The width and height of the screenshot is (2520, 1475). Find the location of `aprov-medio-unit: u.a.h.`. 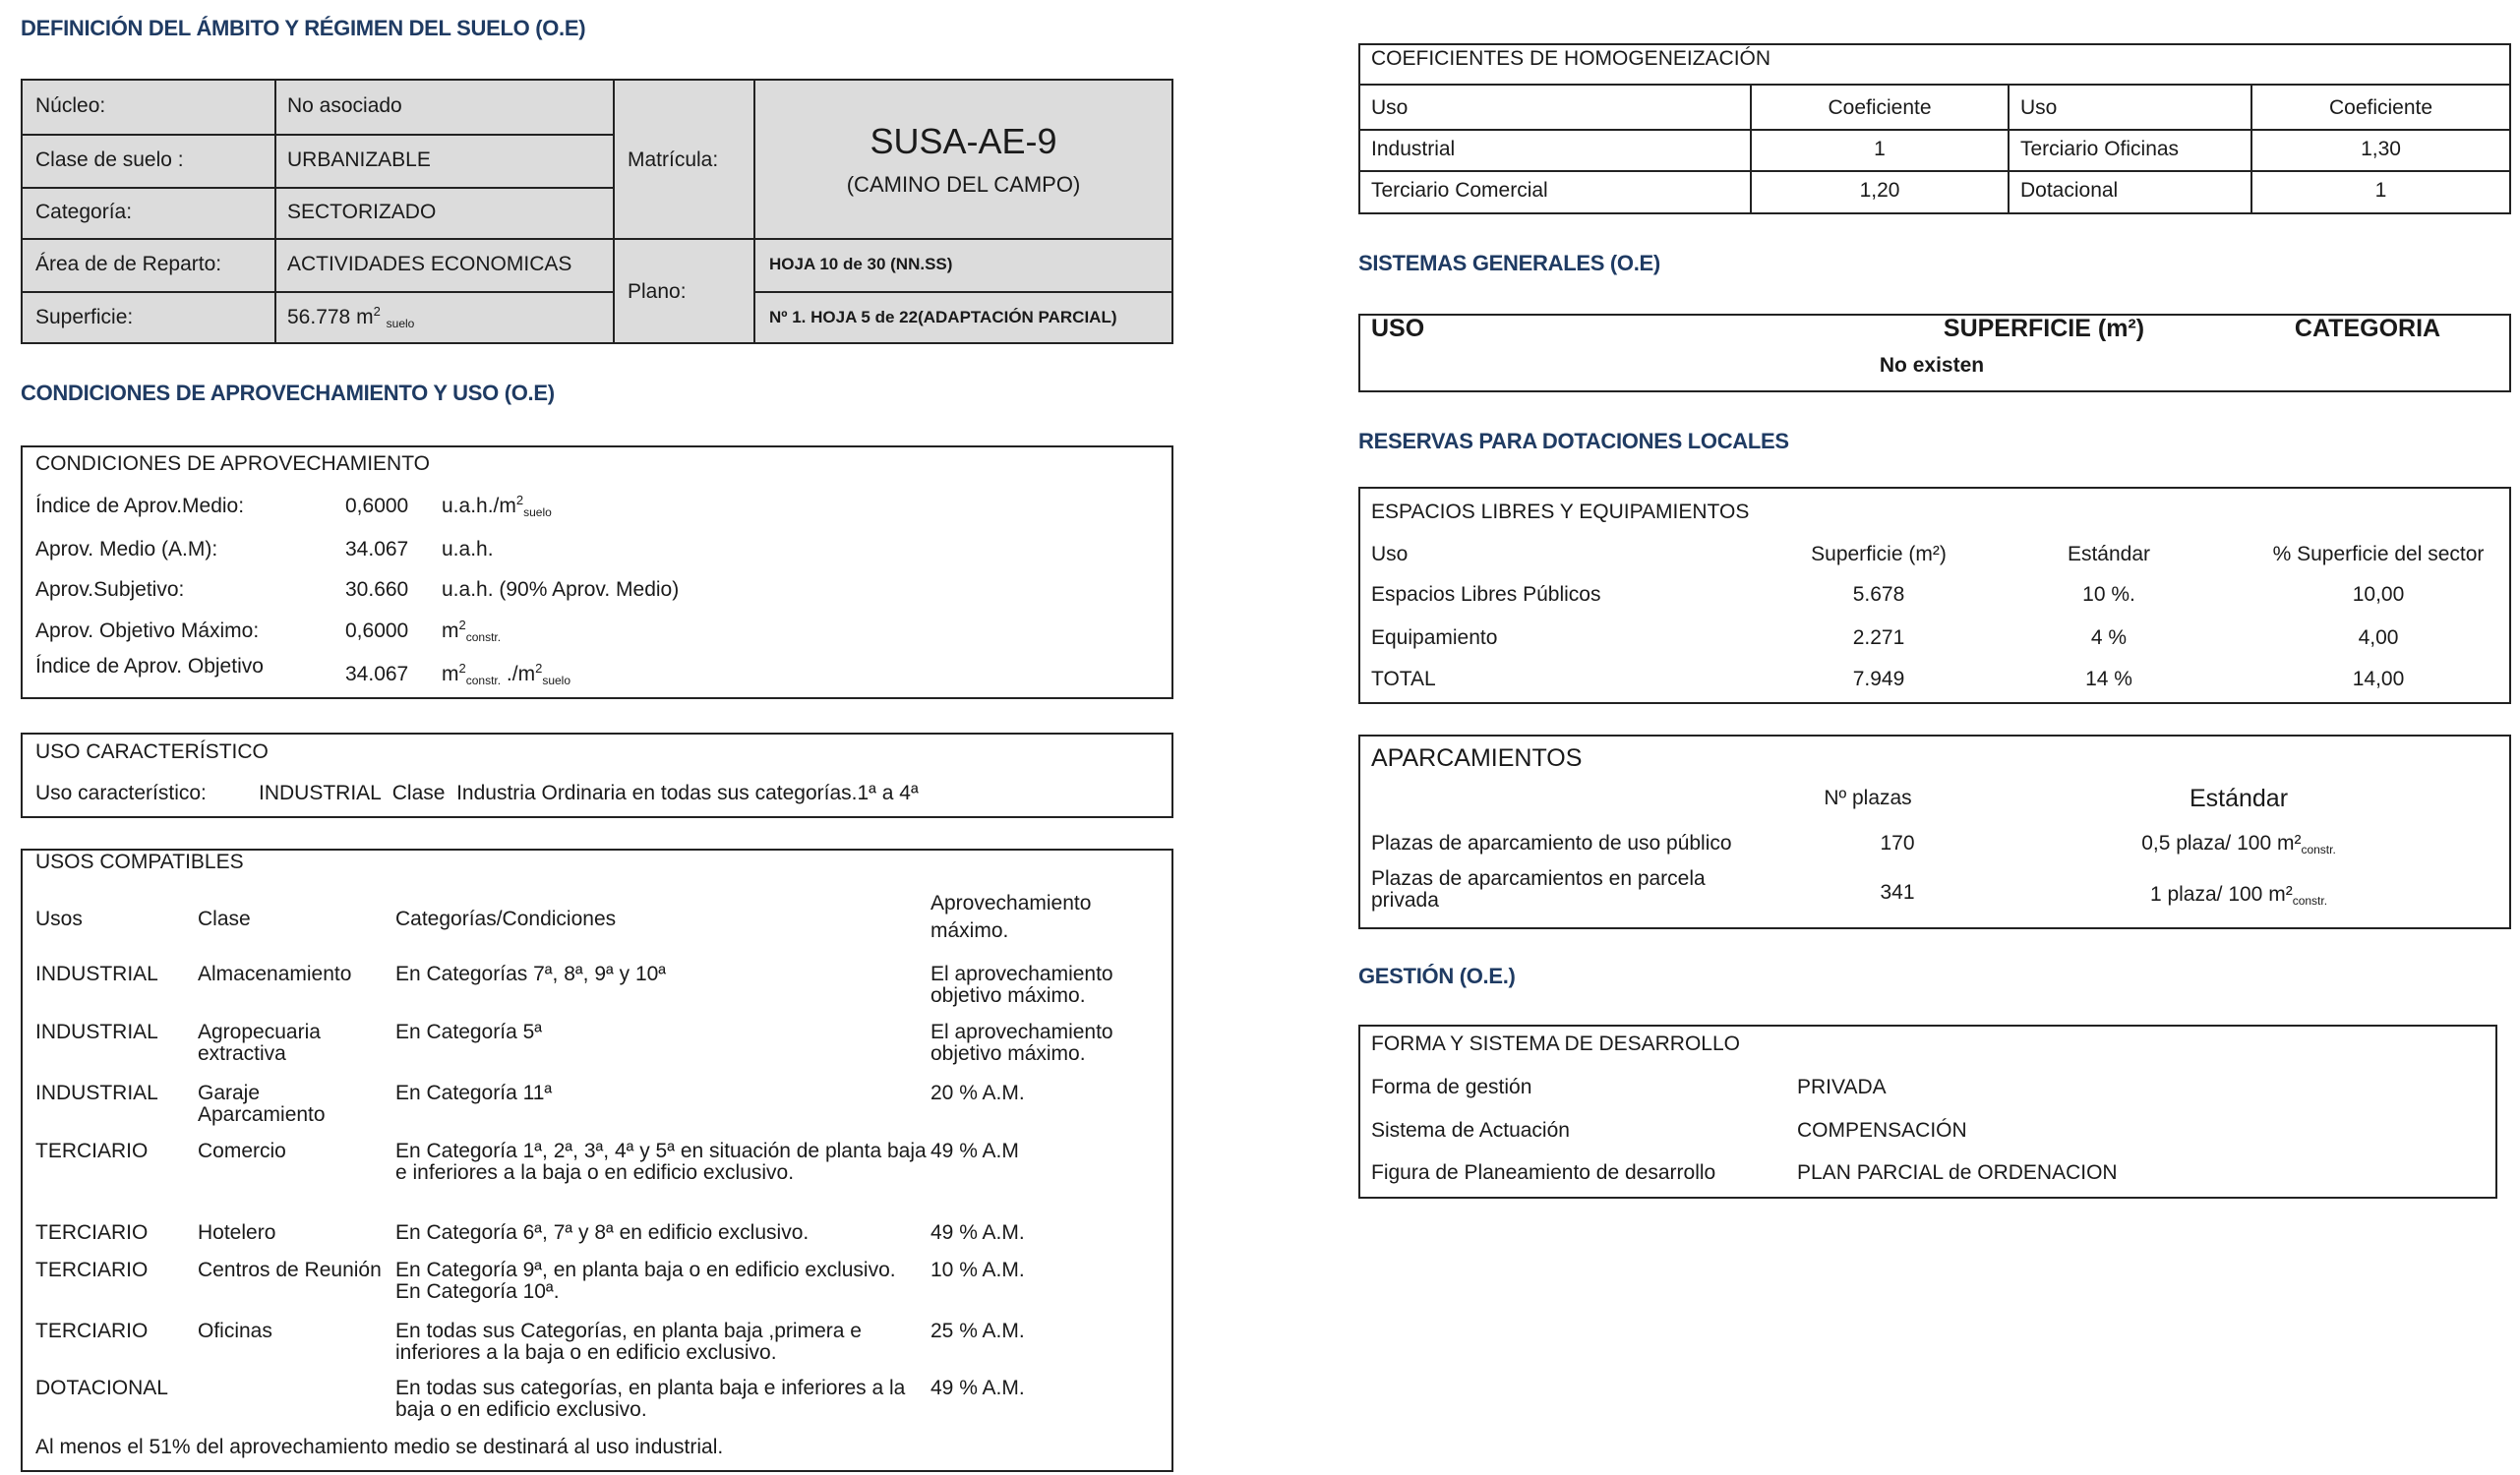

aprov-medio-unit: u.a.h. is located at coordinates (468, 549).